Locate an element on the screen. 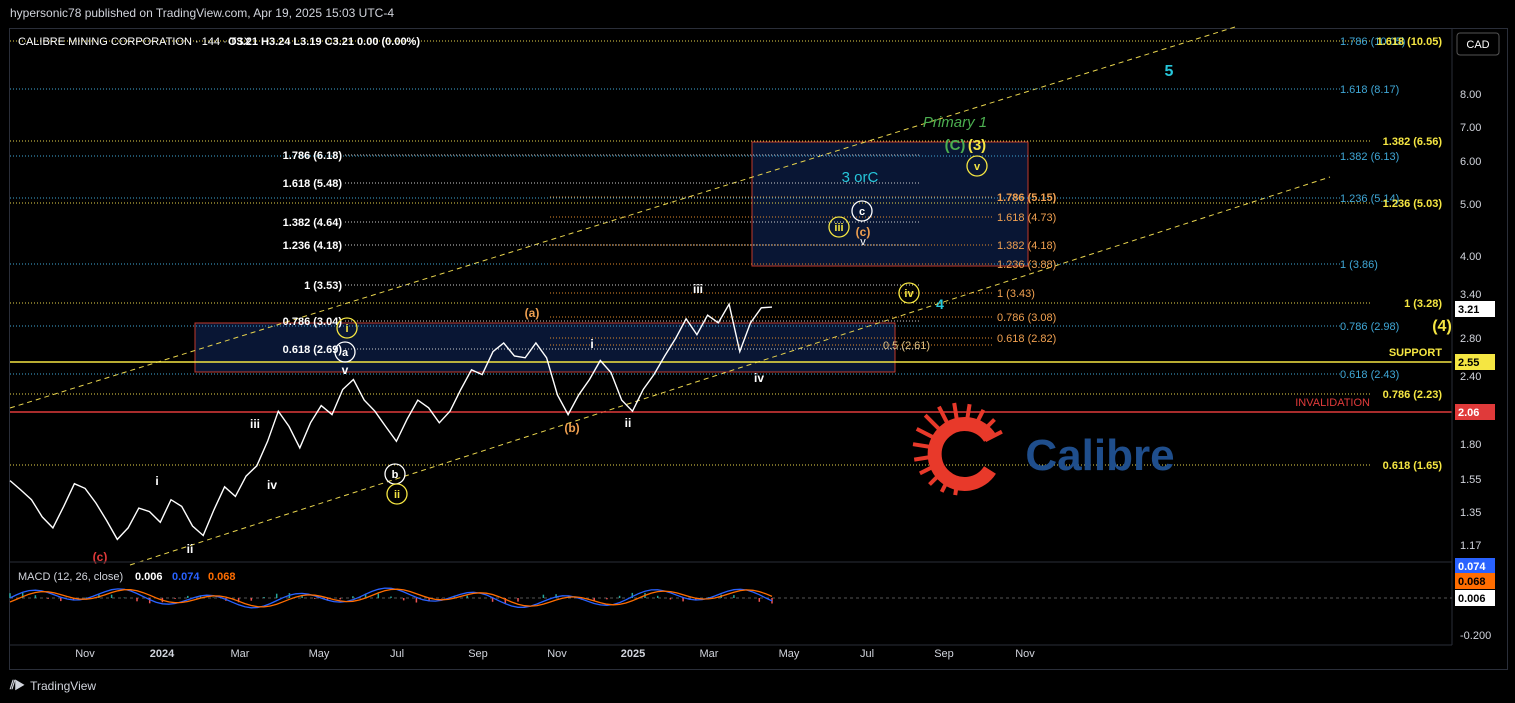 The image size is (1515, 703). calibre-logo-icon is located at coordinates (957, 449).